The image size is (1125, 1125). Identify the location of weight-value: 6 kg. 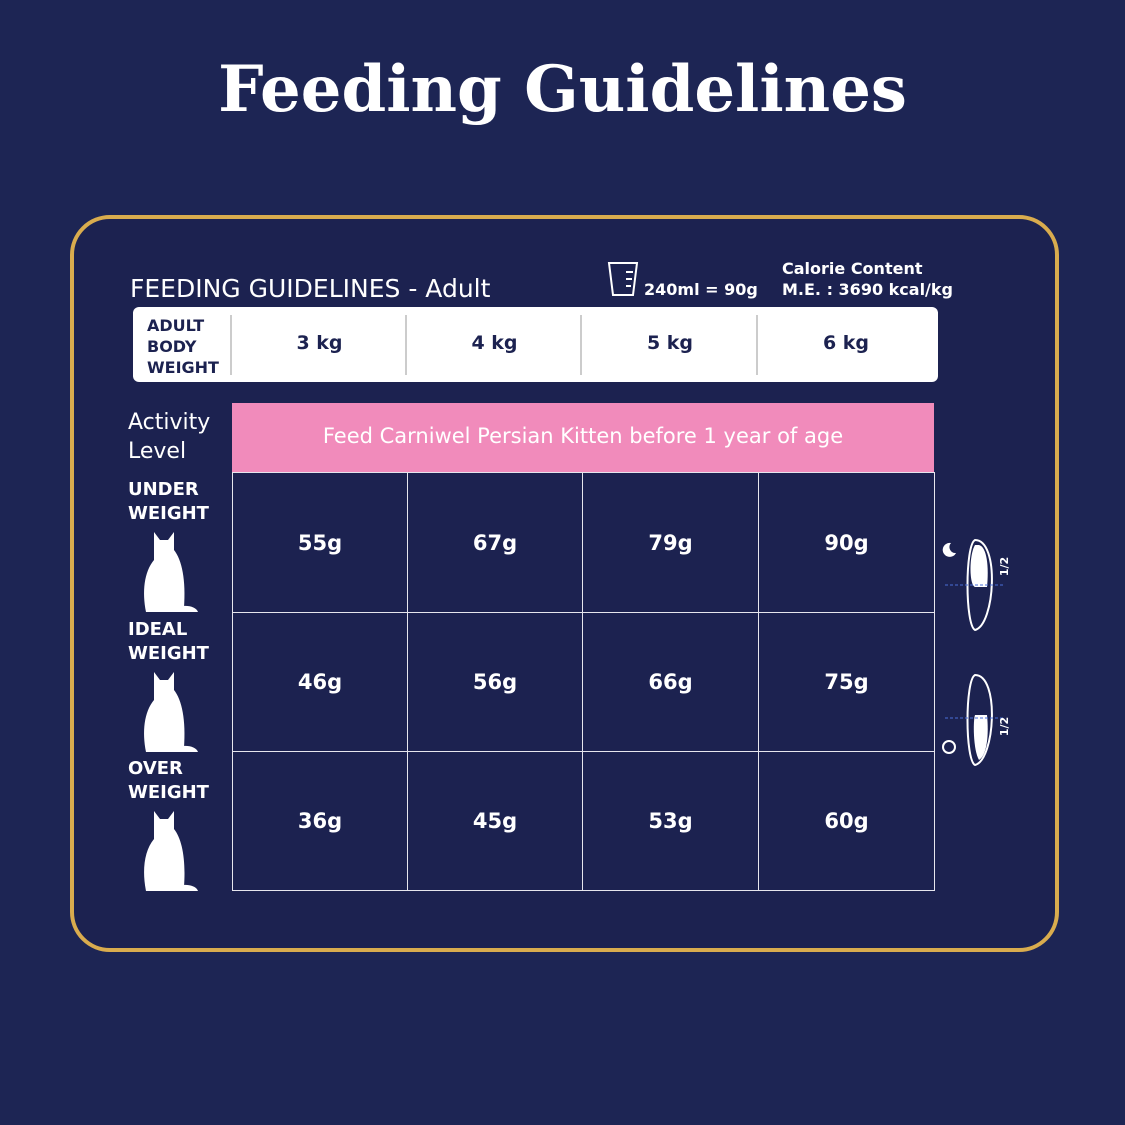
(846, 343).